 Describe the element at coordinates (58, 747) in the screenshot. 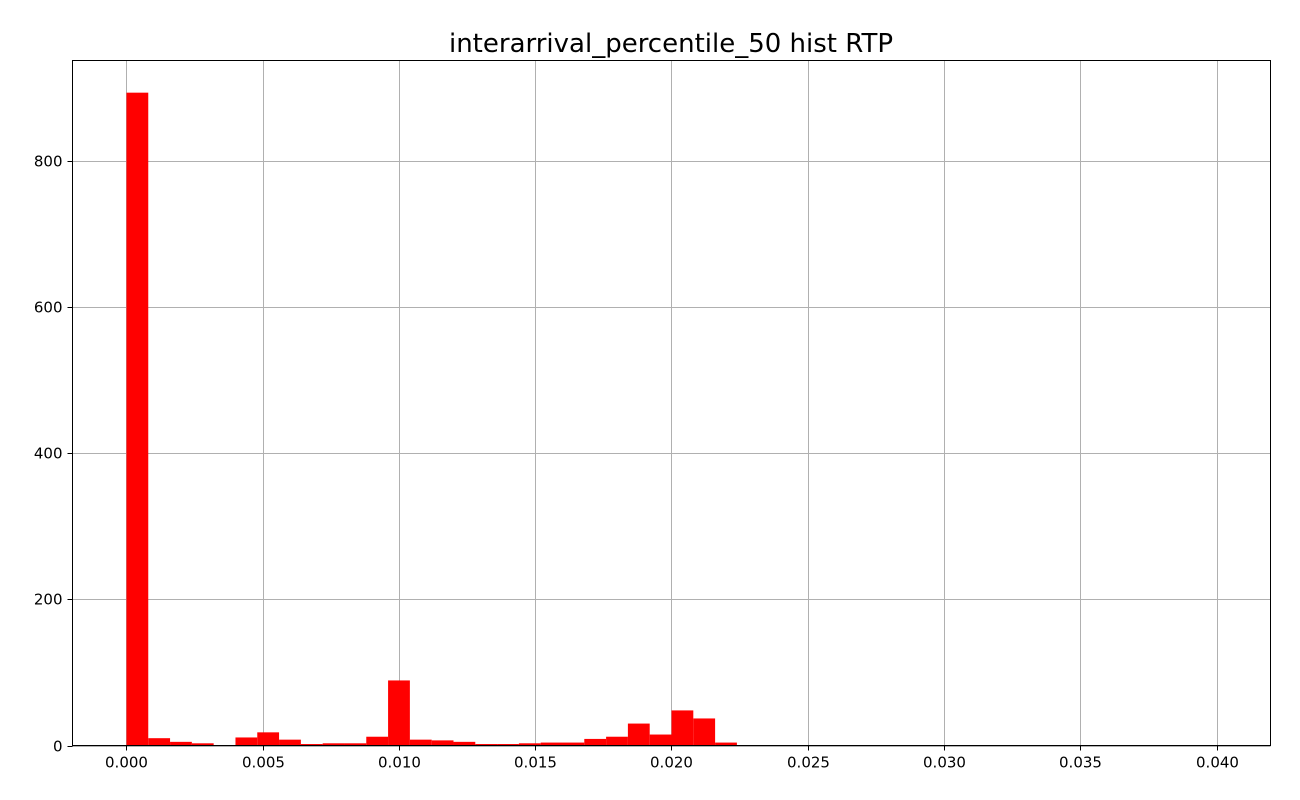

I see `y-tick-label: 0` at that location.